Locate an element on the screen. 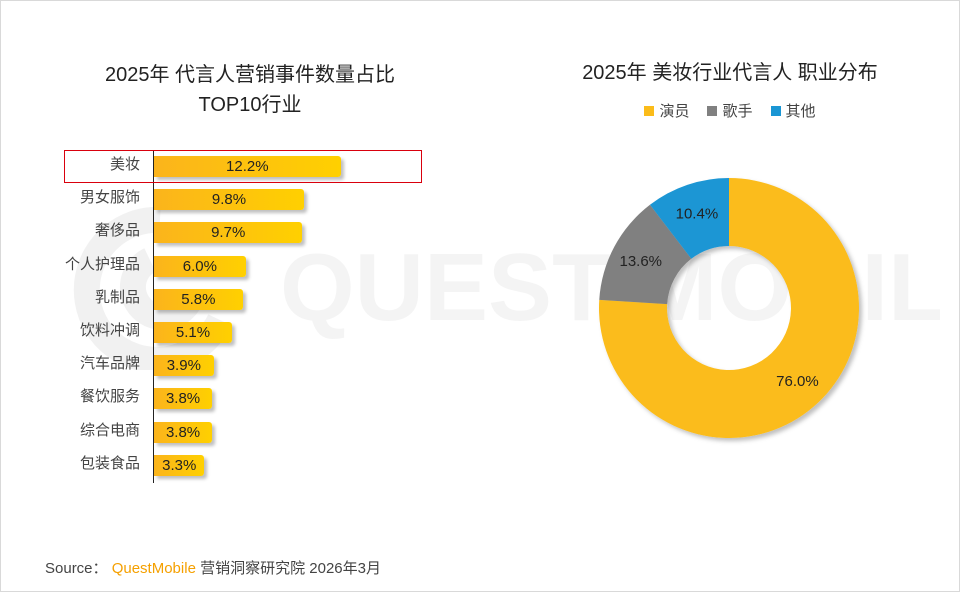  bar-row: 乳制品 5.8% is located at coordinates (480, 298).